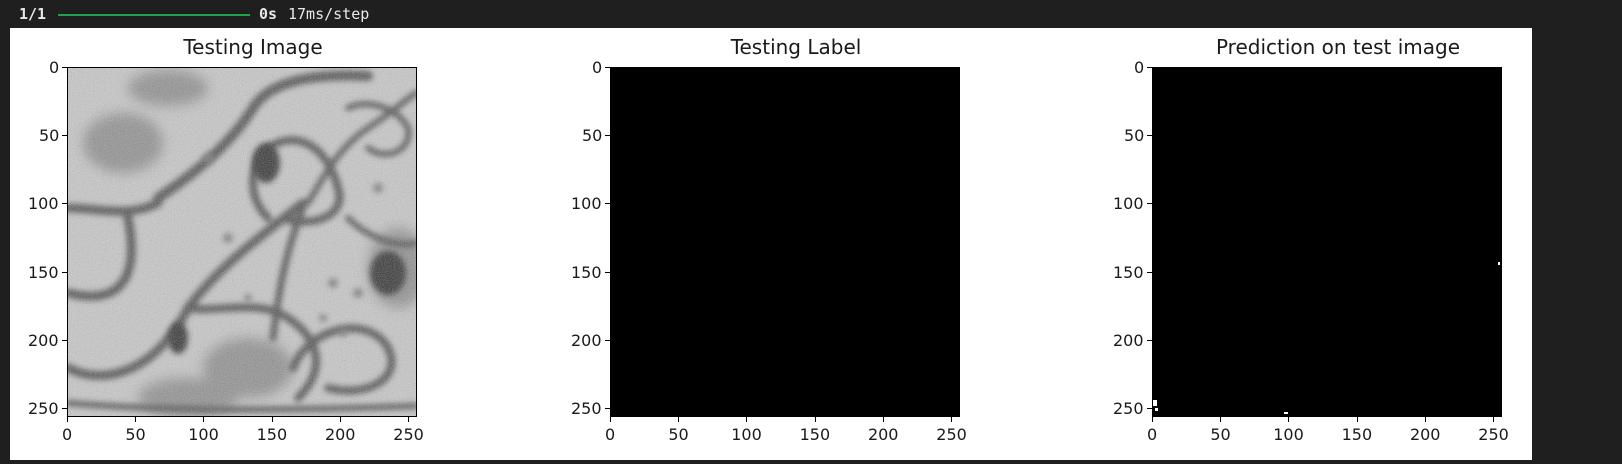 This screenshot has width=1622, height=464. Describe the element at coordinates (329, 14) in the screenshot. I see `step-time: 17ms/step` at that location.